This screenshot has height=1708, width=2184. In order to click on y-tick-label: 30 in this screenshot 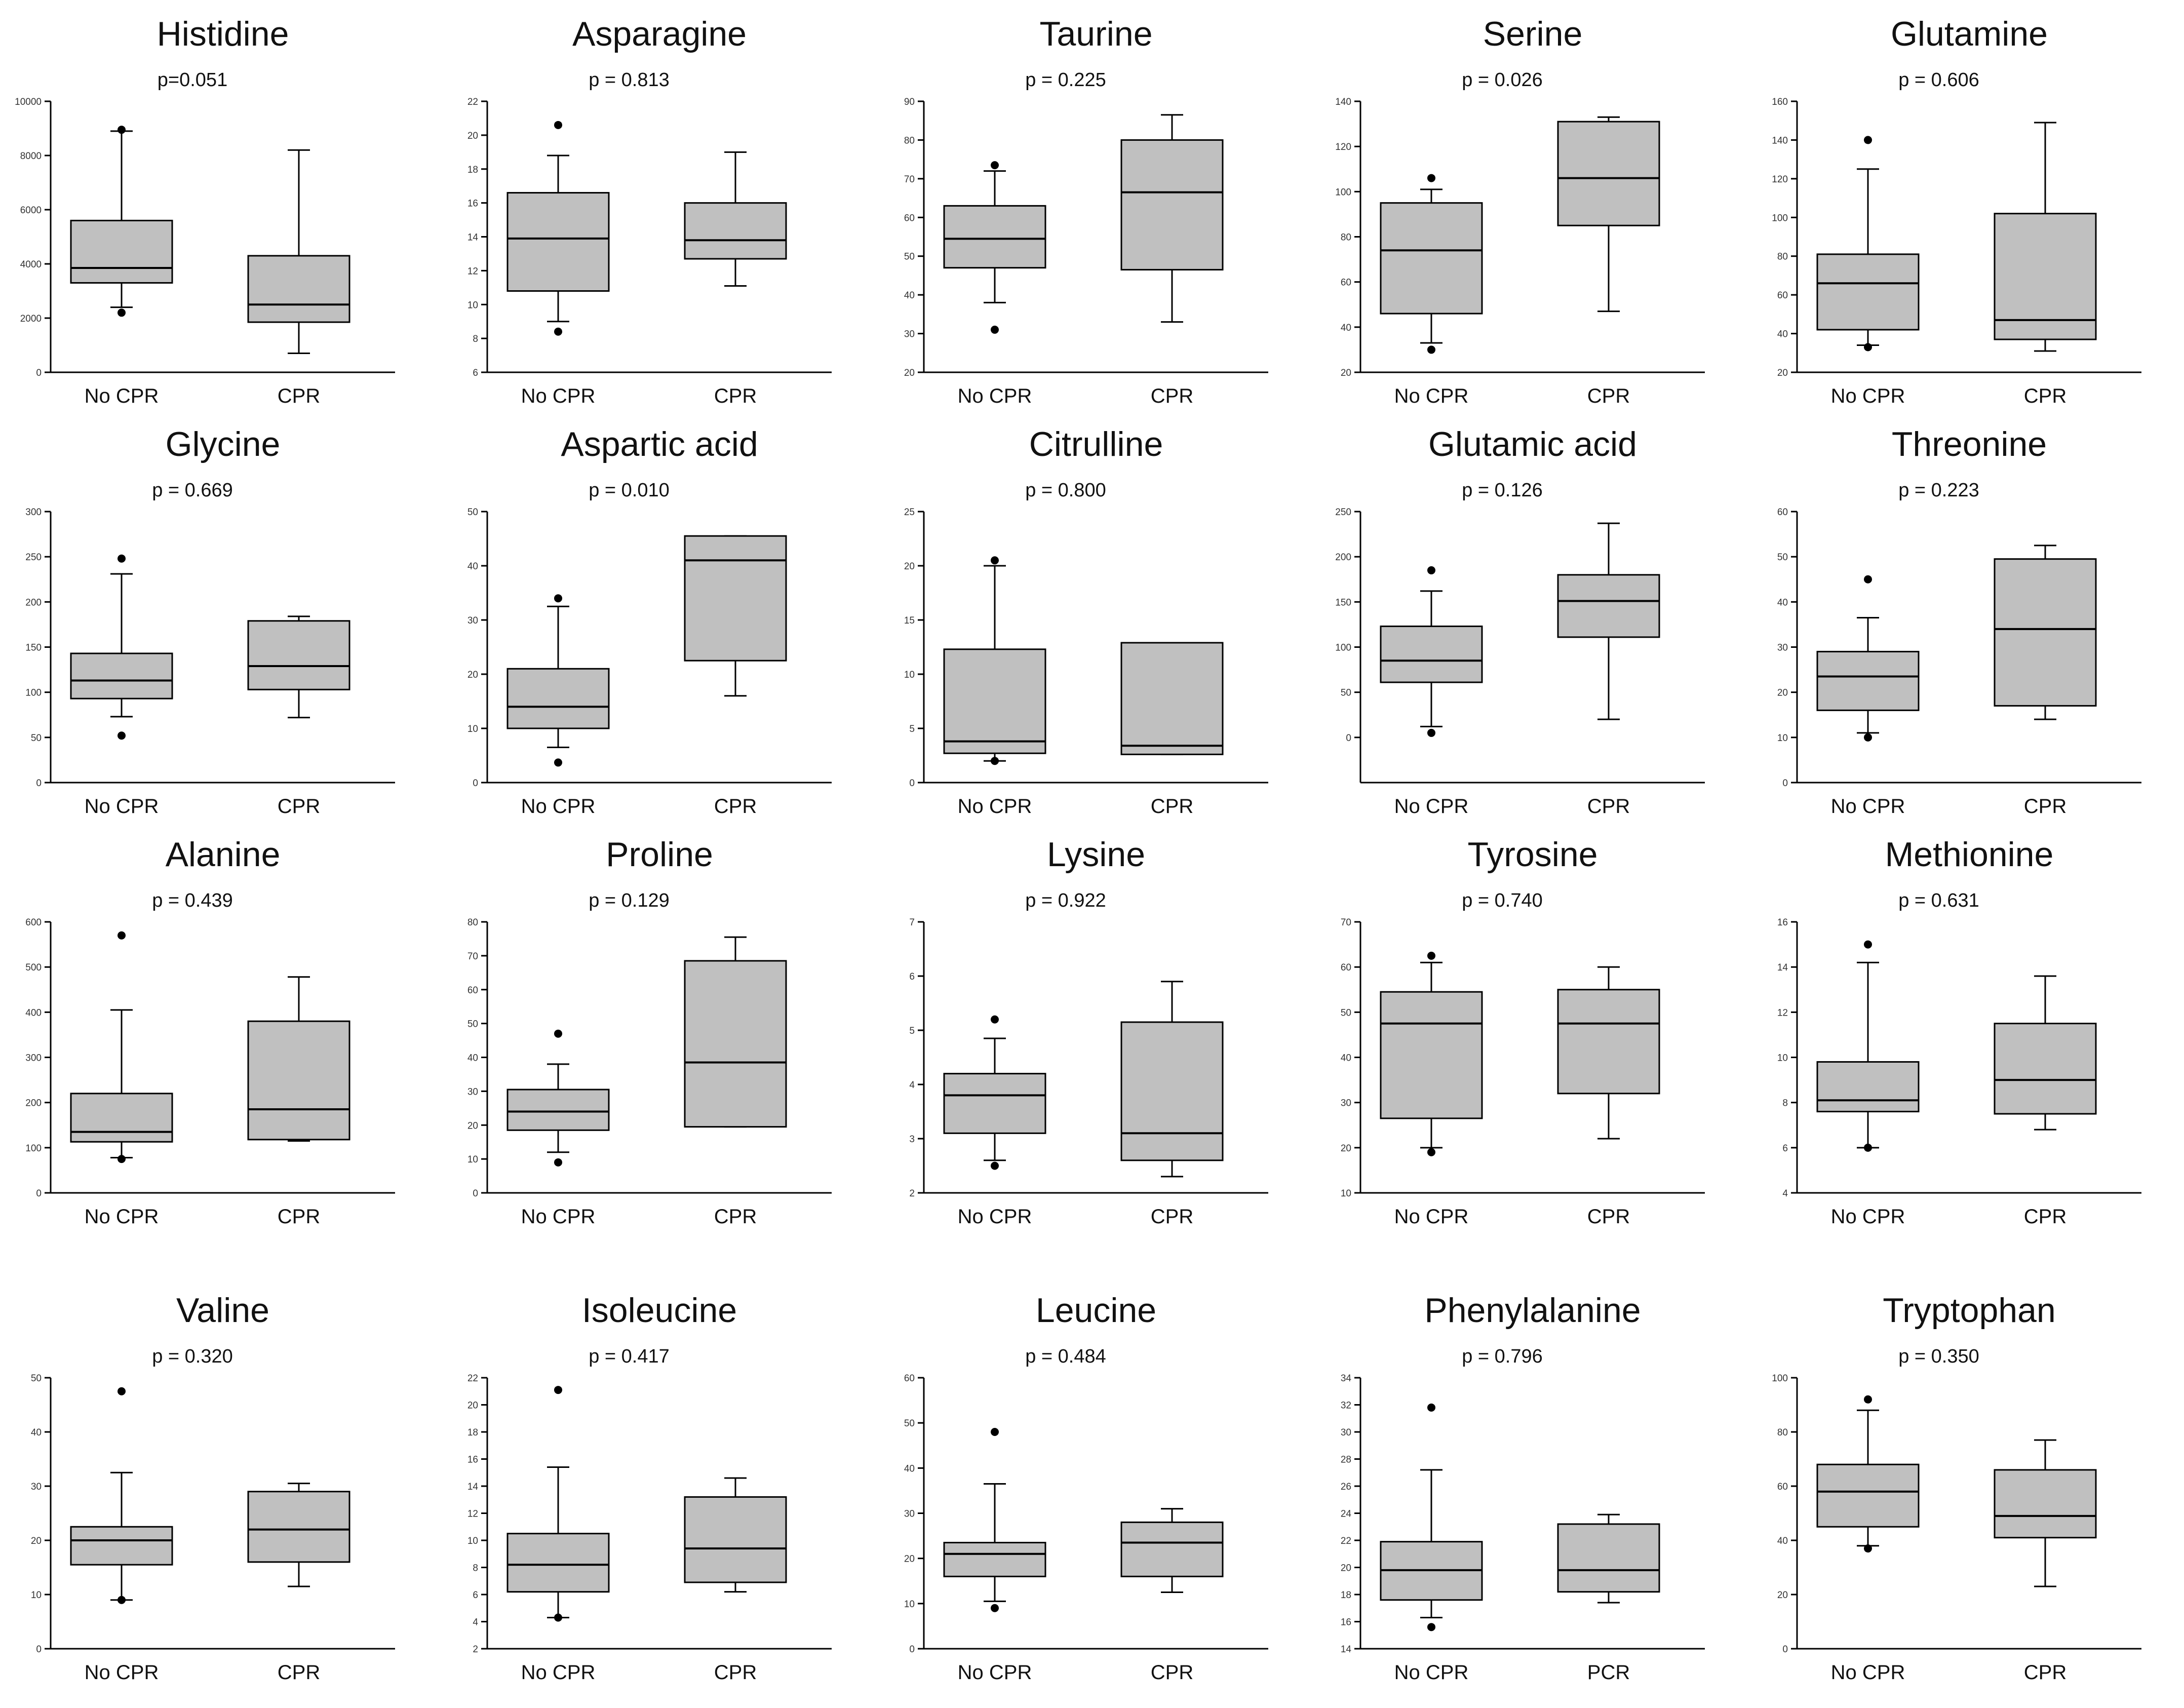, I will do `click(909, 1515)`.